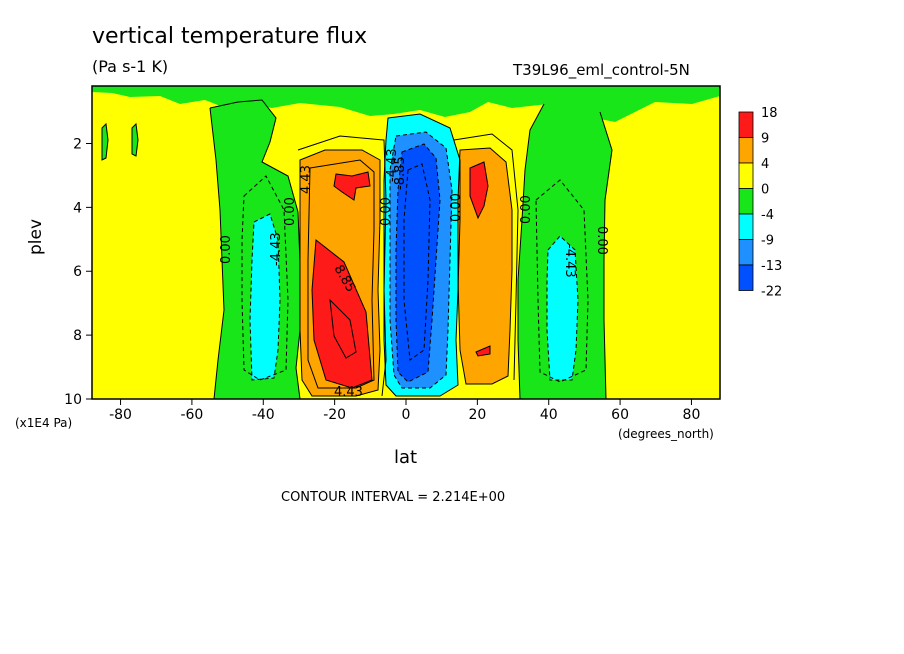 This screenshot has width=904, height=654. I want to click on contour-right-zero, so click(531, 251).